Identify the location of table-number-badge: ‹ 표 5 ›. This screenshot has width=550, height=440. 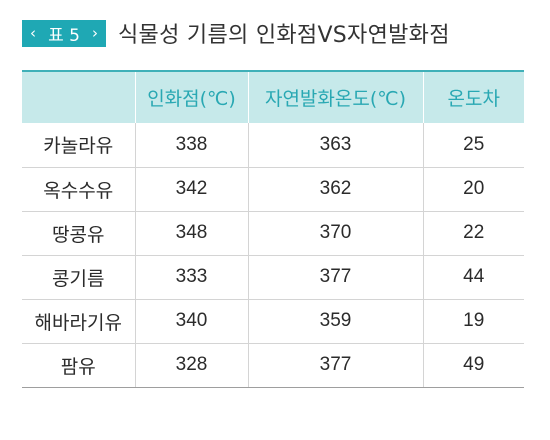
(64, 33).